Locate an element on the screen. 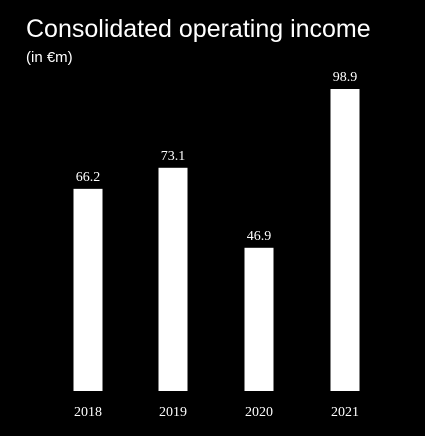 Image resolution: width=425 pixels, height=436 pixels. x-tick-label-2020: 2020 is located at coordinates (259, 412).